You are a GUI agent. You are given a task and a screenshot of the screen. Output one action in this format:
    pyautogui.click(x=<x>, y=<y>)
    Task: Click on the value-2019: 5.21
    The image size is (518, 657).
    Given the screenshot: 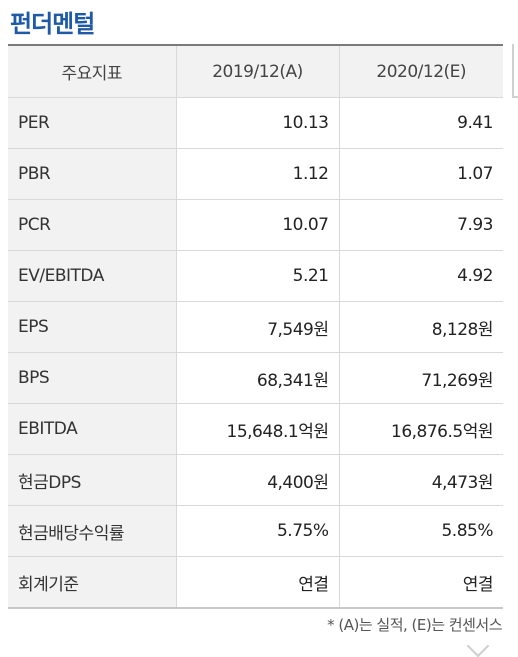 What is the action you would take?
    pyautogui.click(x=258, y=276)
    